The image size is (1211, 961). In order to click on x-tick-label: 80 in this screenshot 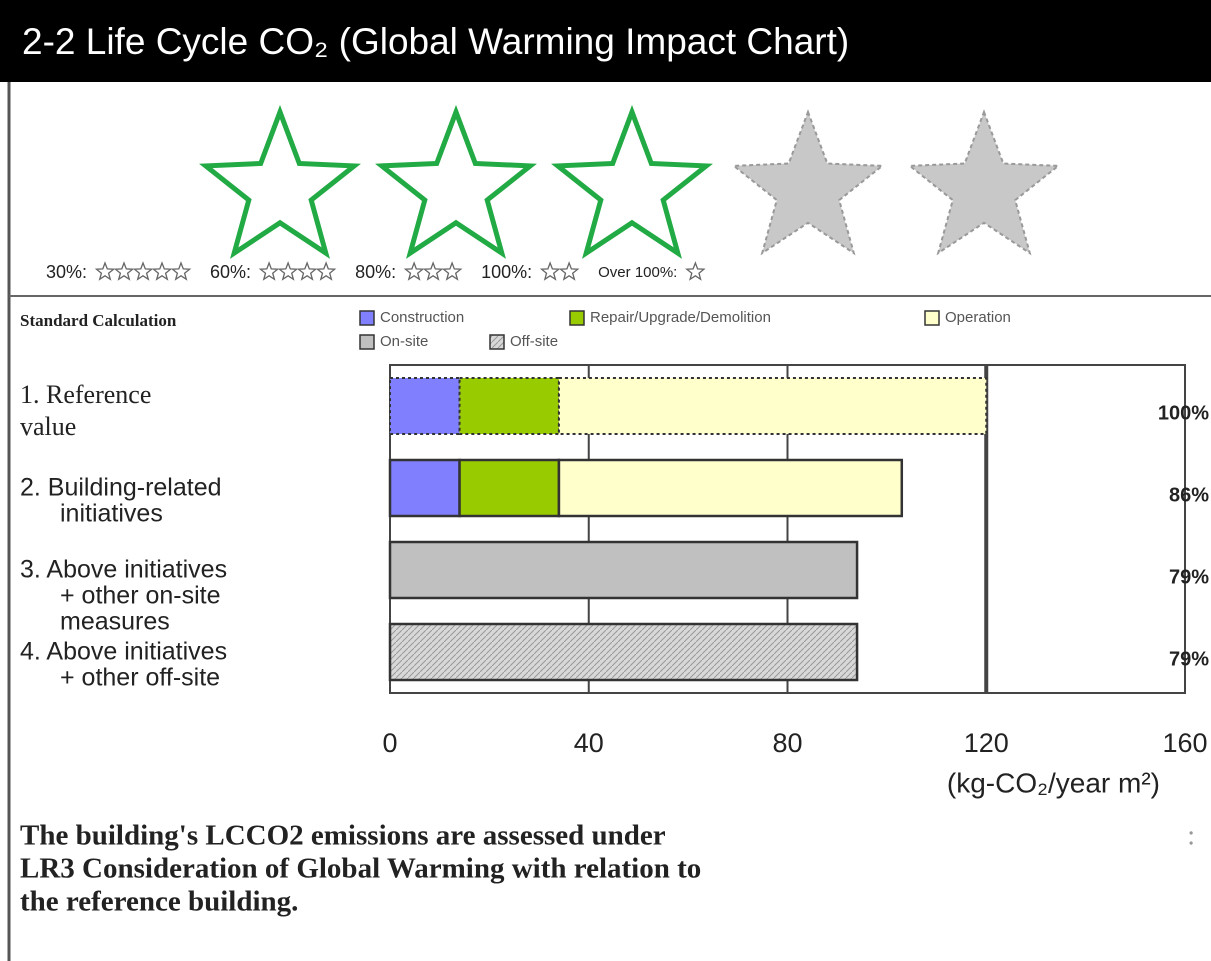, I will do `click(787, 743)`.